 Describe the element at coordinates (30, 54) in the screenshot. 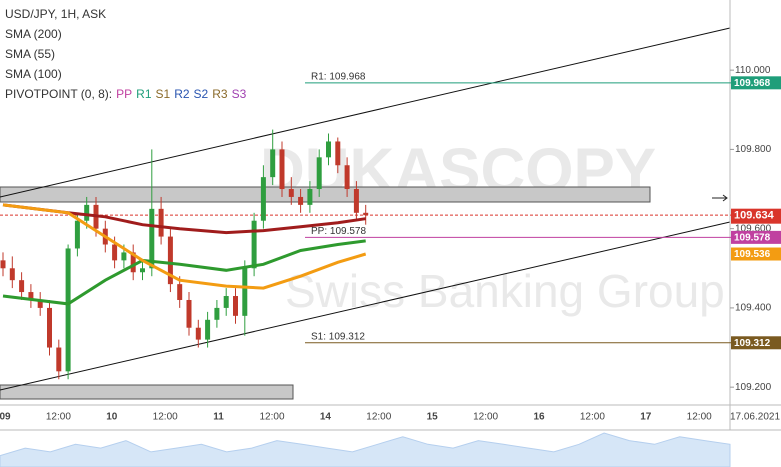

I see `legend-entry: SMA (55)` at that location.